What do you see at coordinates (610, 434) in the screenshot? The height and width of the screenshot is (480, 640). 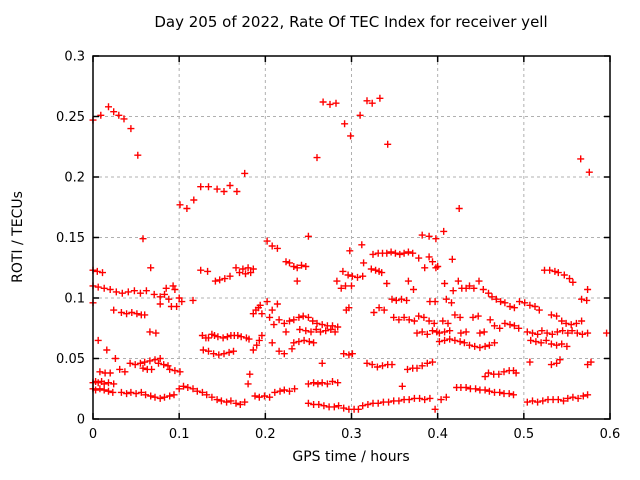 I see `x-tick-label: 0.6` at bounding box center [610, 434].